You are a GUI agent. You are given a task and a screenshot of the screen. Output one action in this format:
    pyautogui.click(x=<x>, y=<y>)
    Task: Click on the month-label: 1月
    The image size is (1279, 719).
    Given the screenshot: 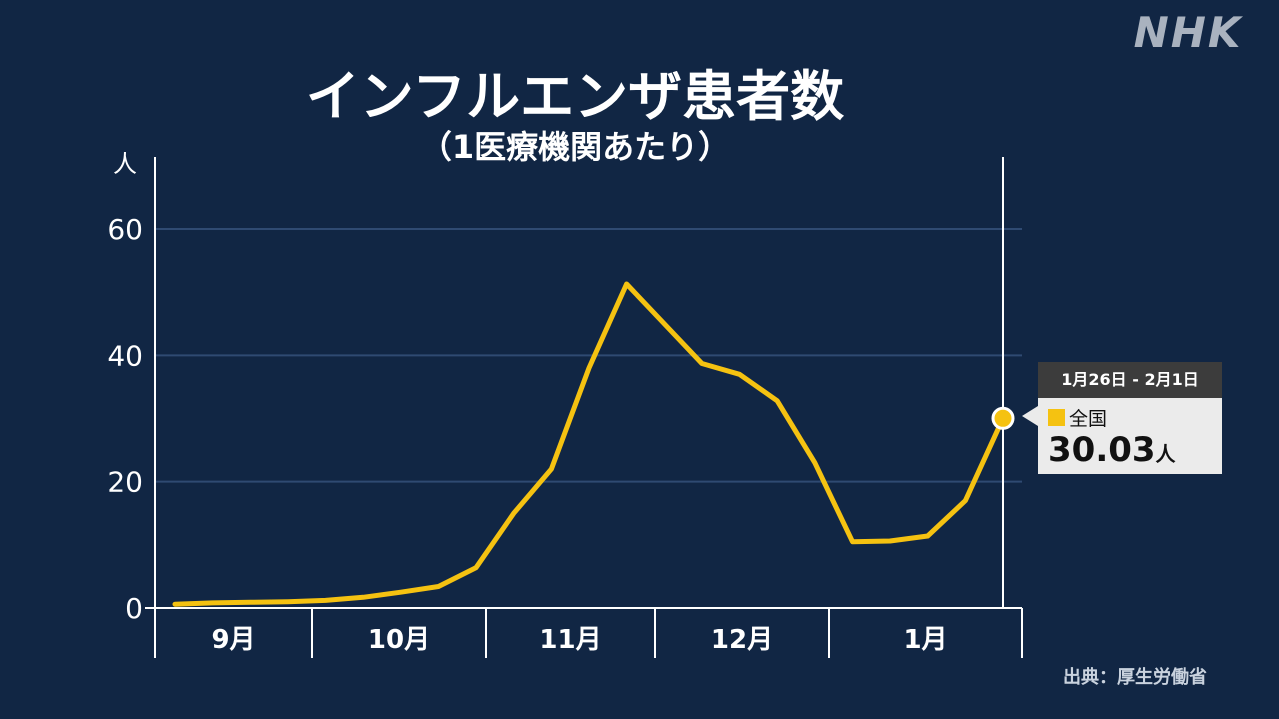 What is the action you would take?
    pyautogui.click(x=925, y=640)
    